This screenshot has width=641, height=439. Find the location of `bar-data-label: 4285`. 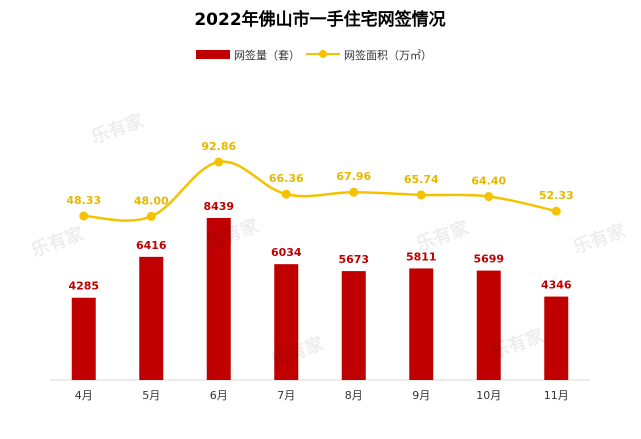

bar-data-label: 4285 is located at coordinates (83, 286).